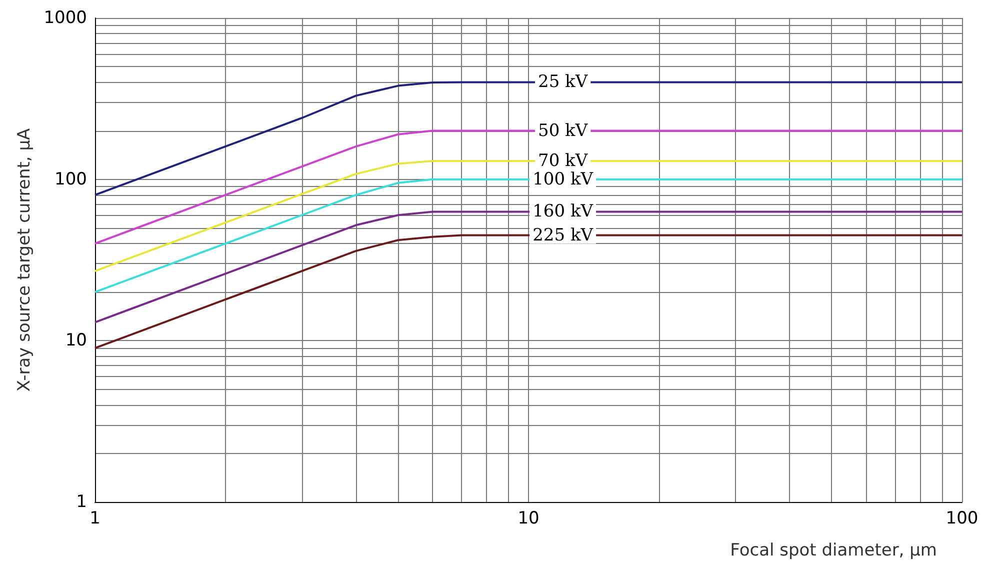 The image size is (987, 571). I want to click on y-tick-label: 100, so click(70, 179).